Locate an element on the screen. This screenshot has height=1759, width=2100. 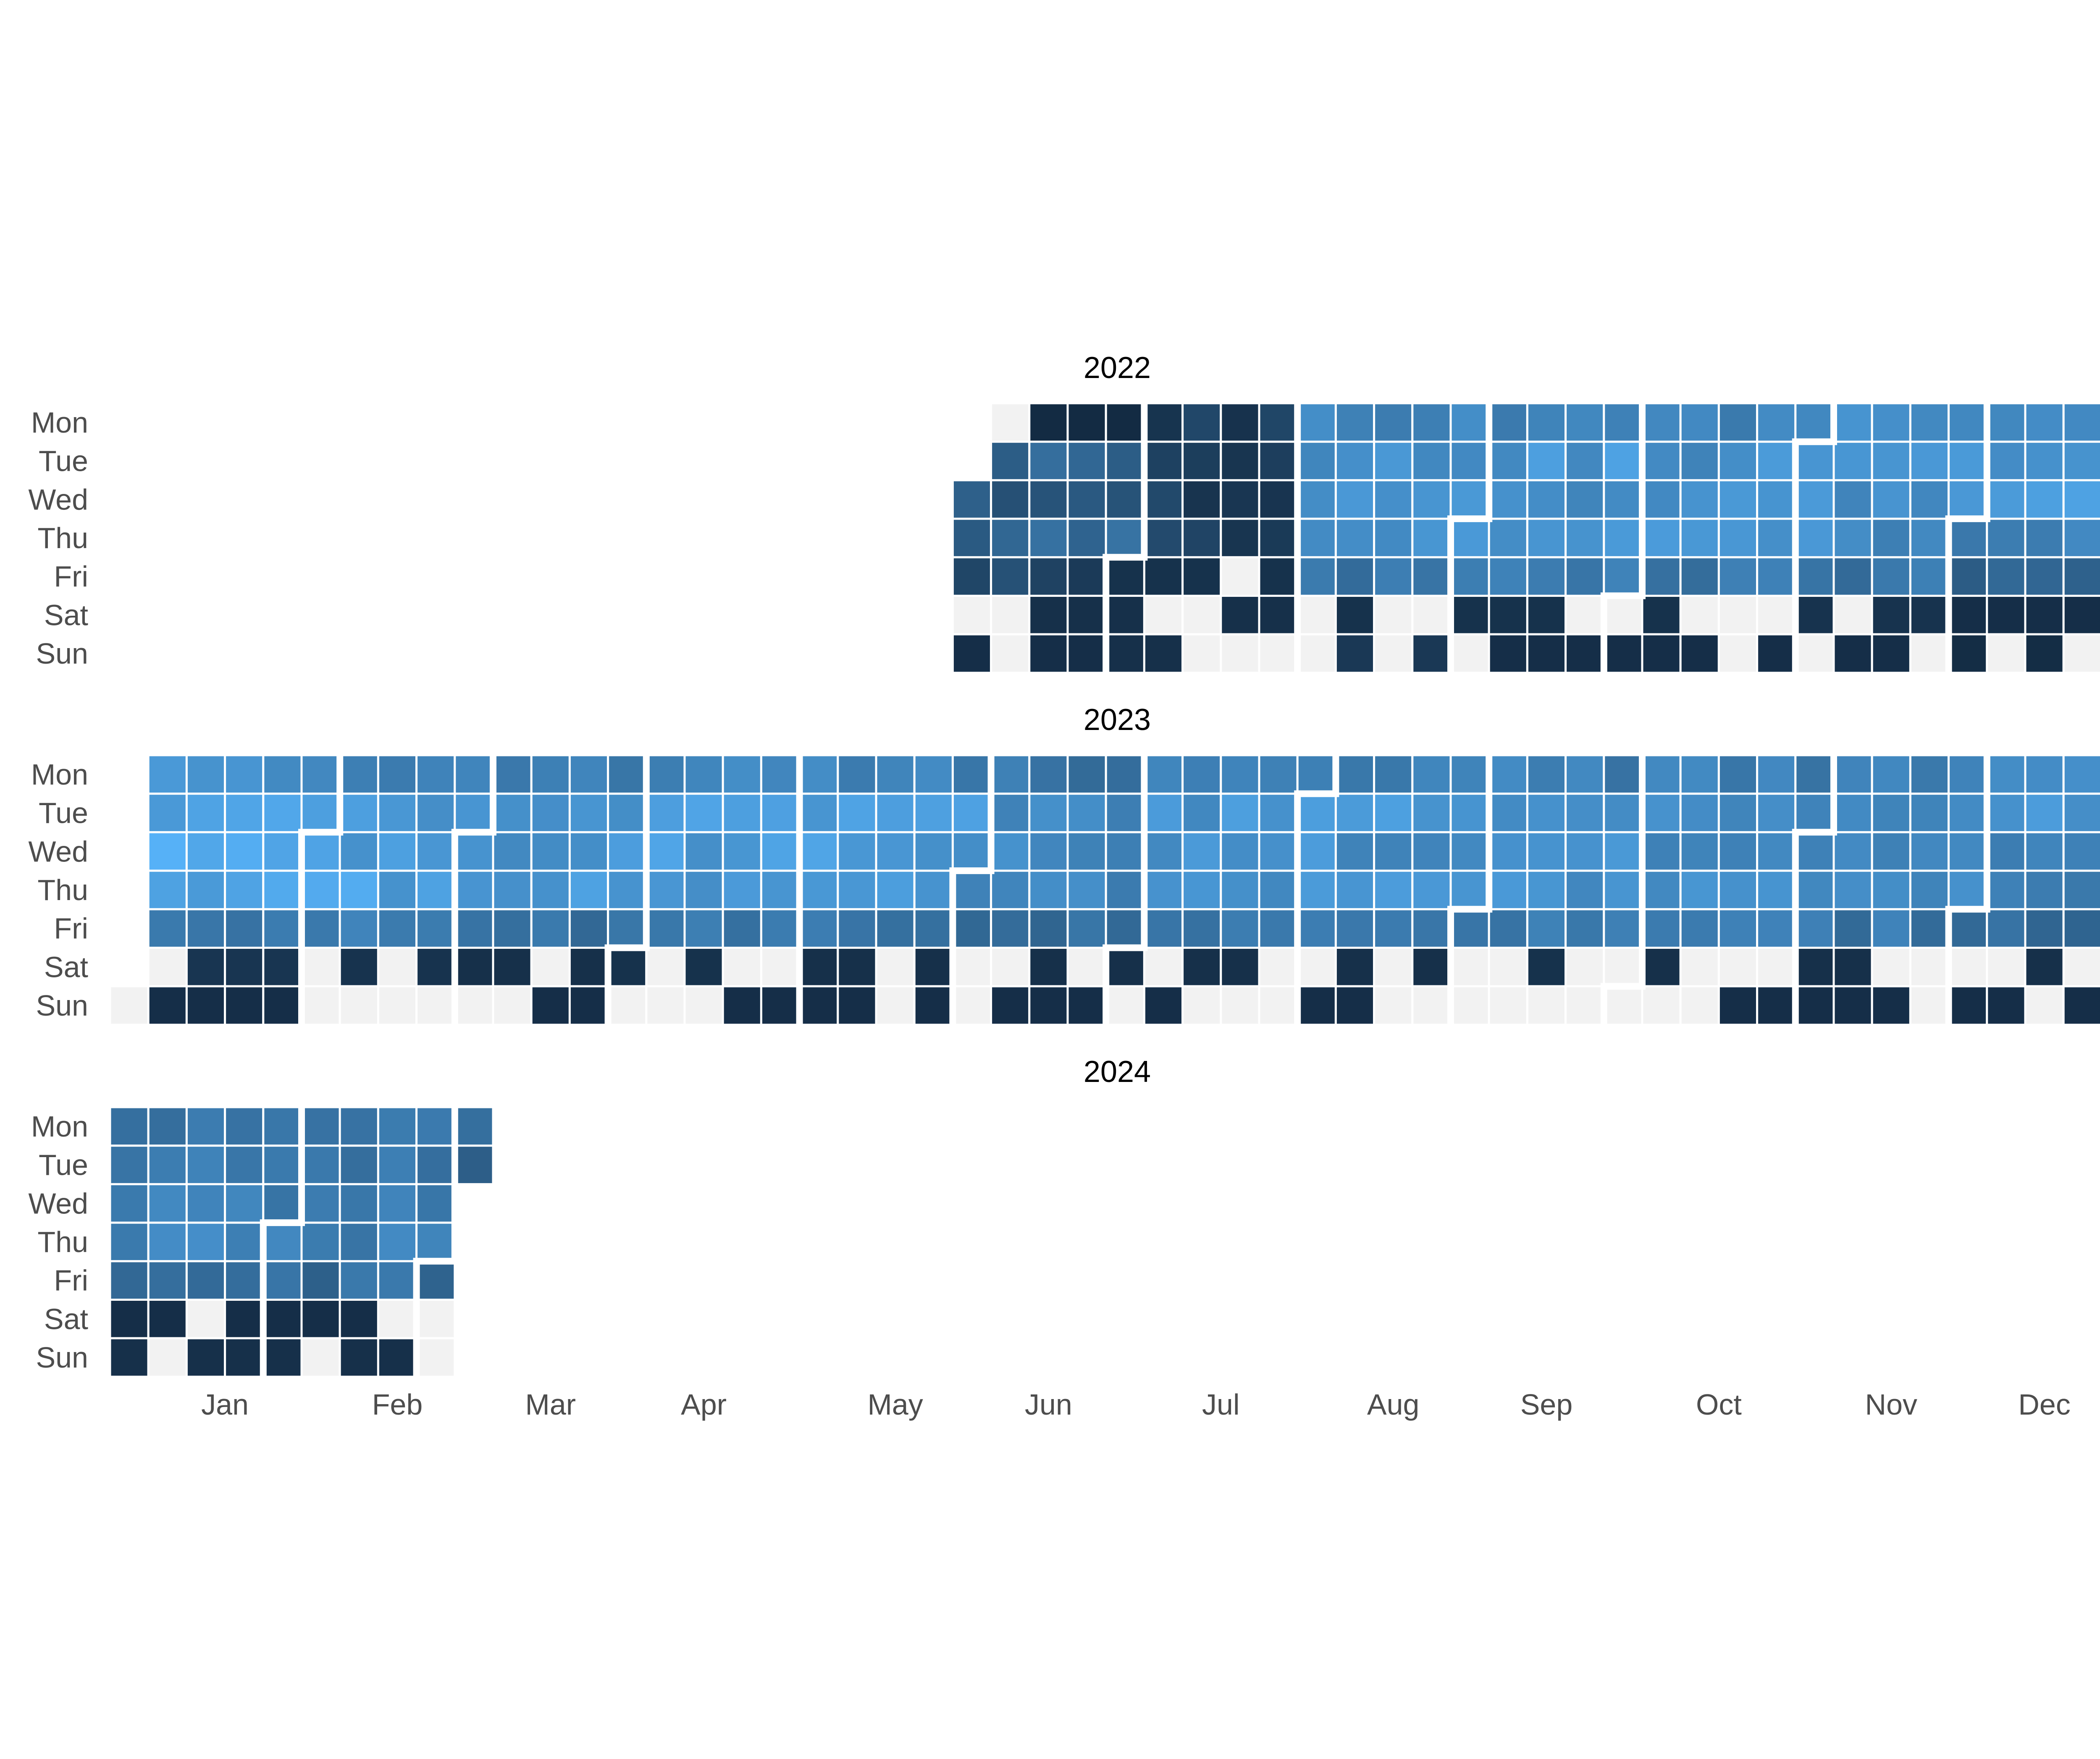
weekday-label-sun: Sun is located at coordinates (62, 1357).